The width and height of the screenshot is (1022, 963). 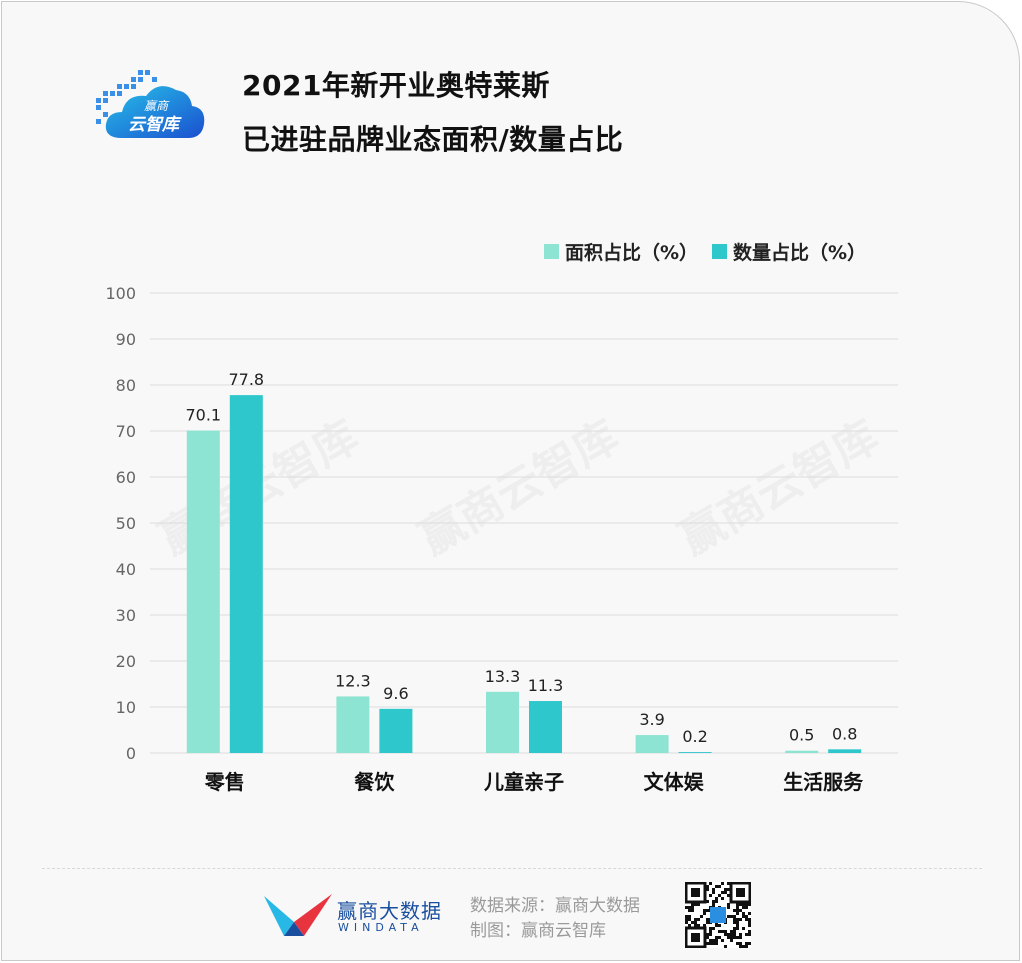 What do you see at coordinates (632, 252) in the screenshot?
I see `legend-label-area: 面积占比（%）` at bounding box center [632, 252].